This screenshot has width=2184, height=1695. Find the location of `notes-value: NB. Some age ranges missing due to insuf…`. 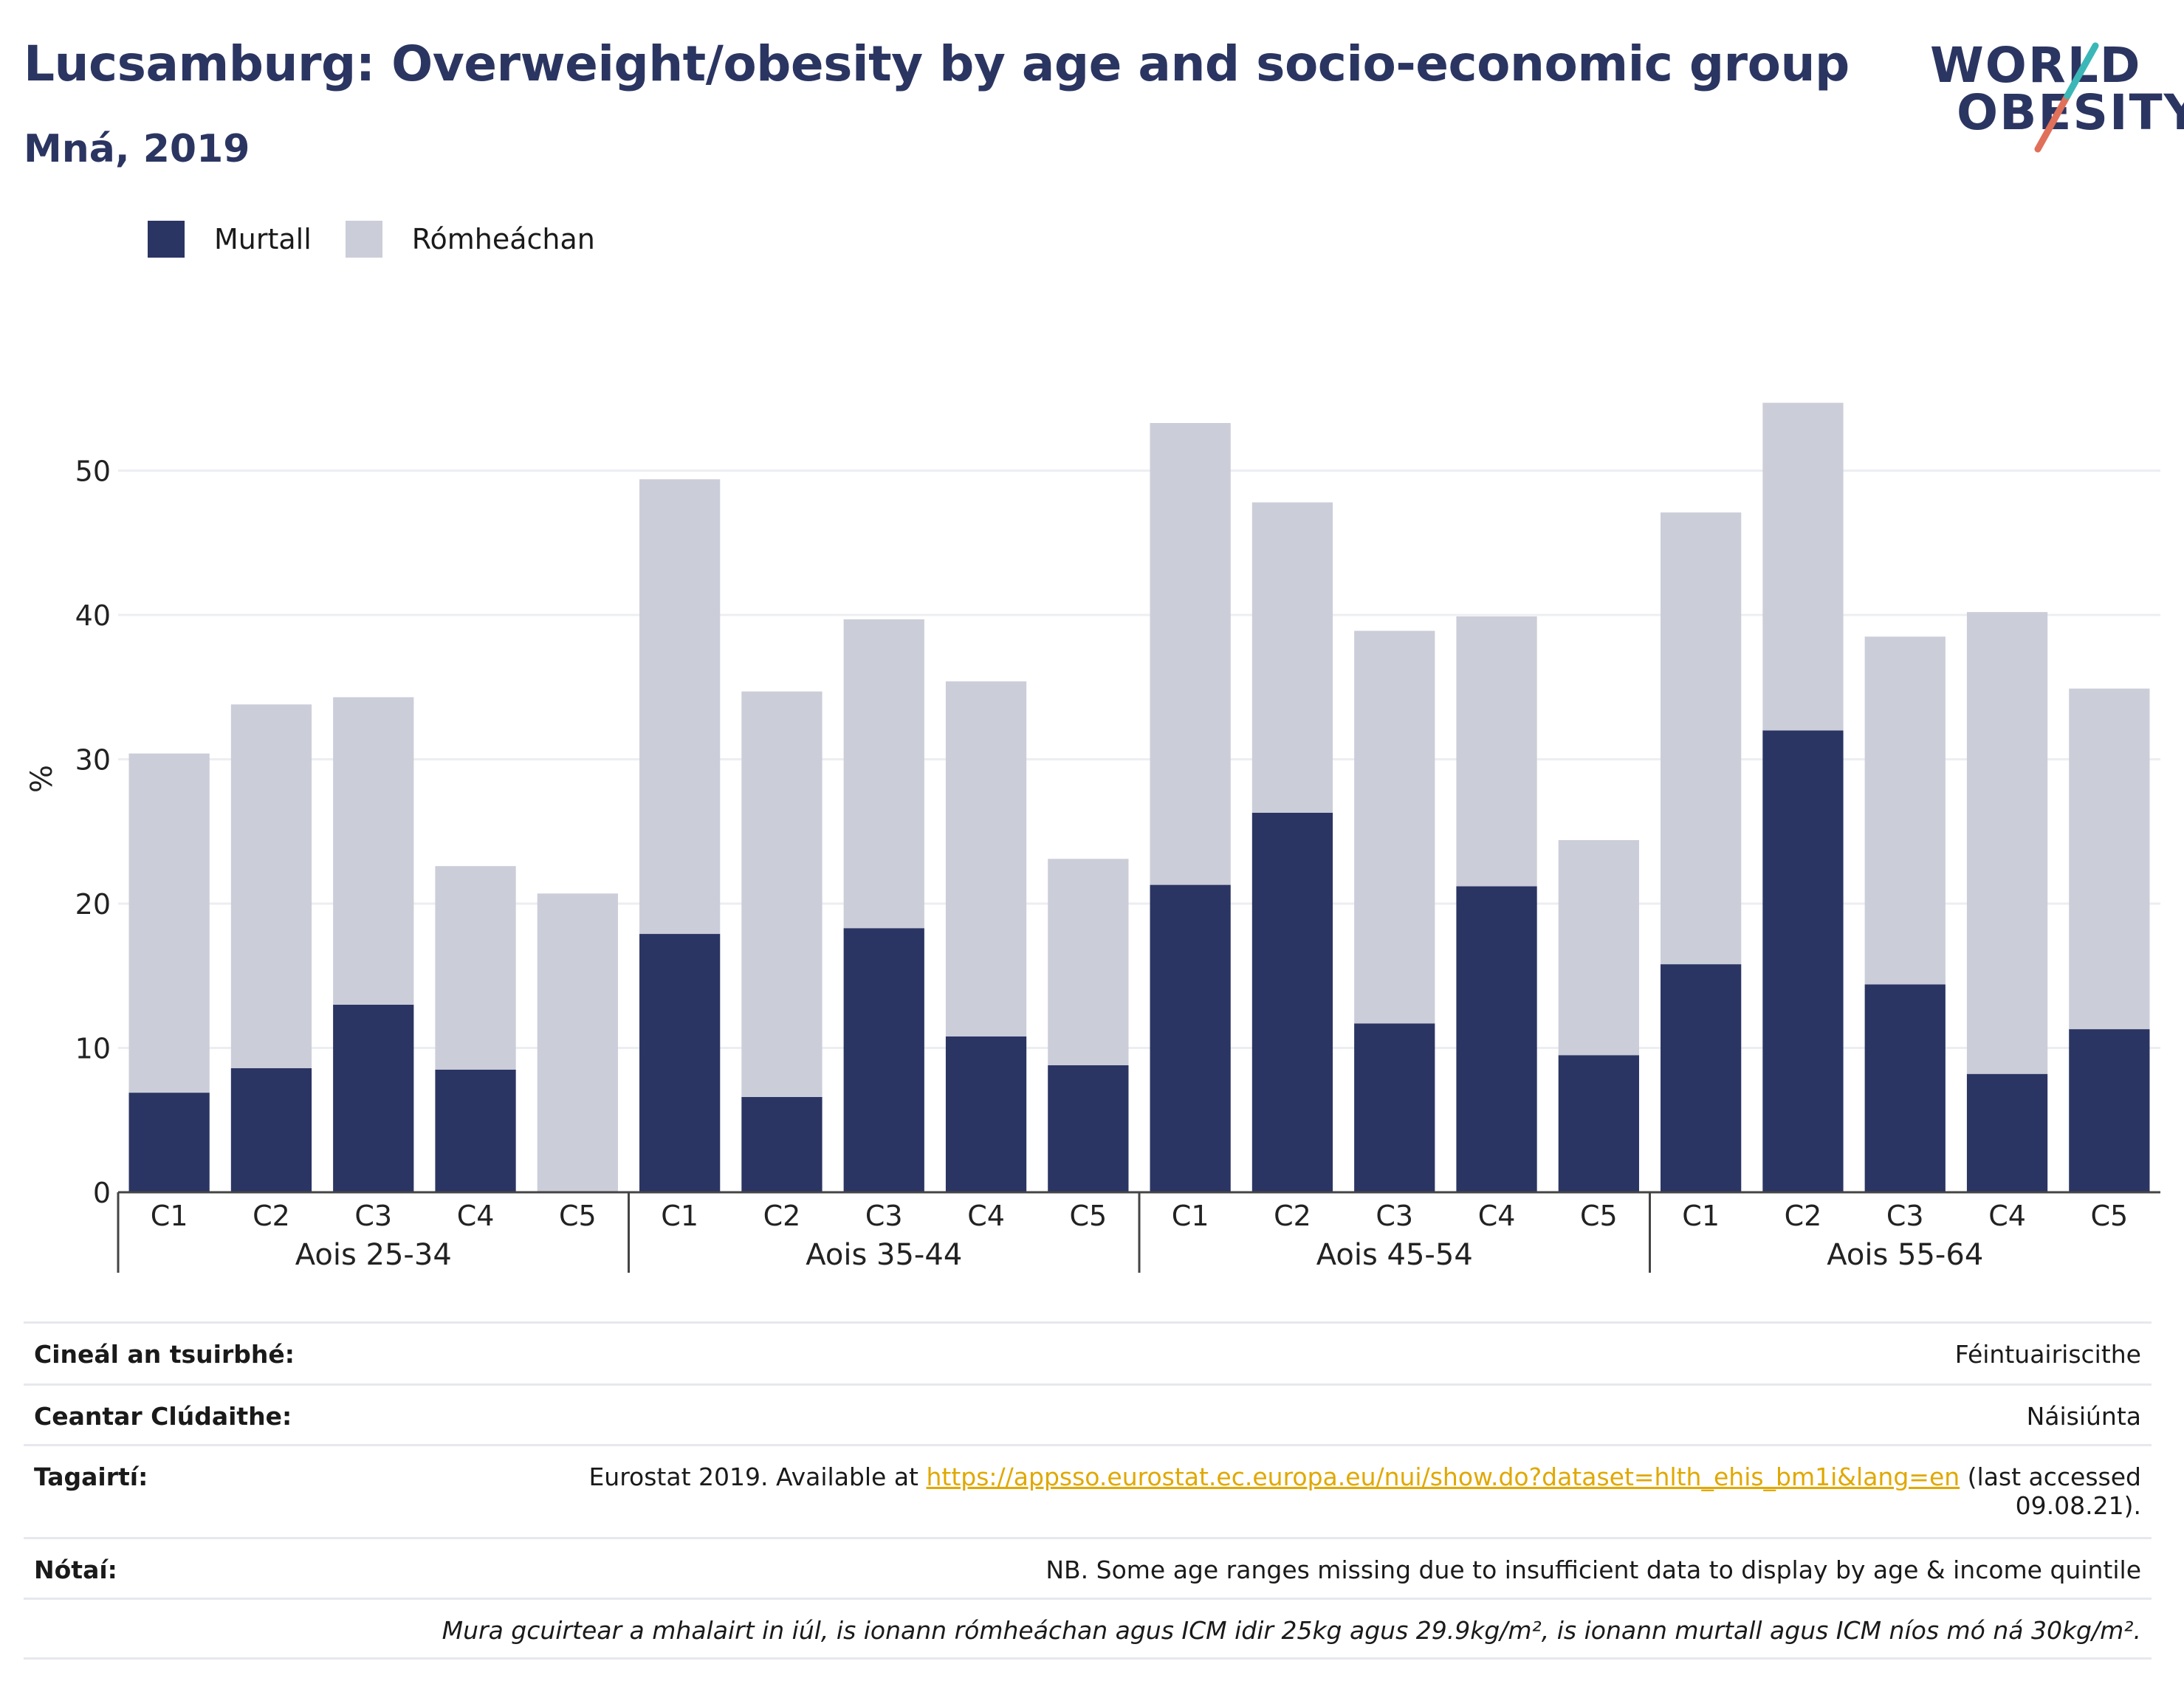

notes-value: NB. Some age ranges missing due to insuf… is located at coordinates (1593, 1569).